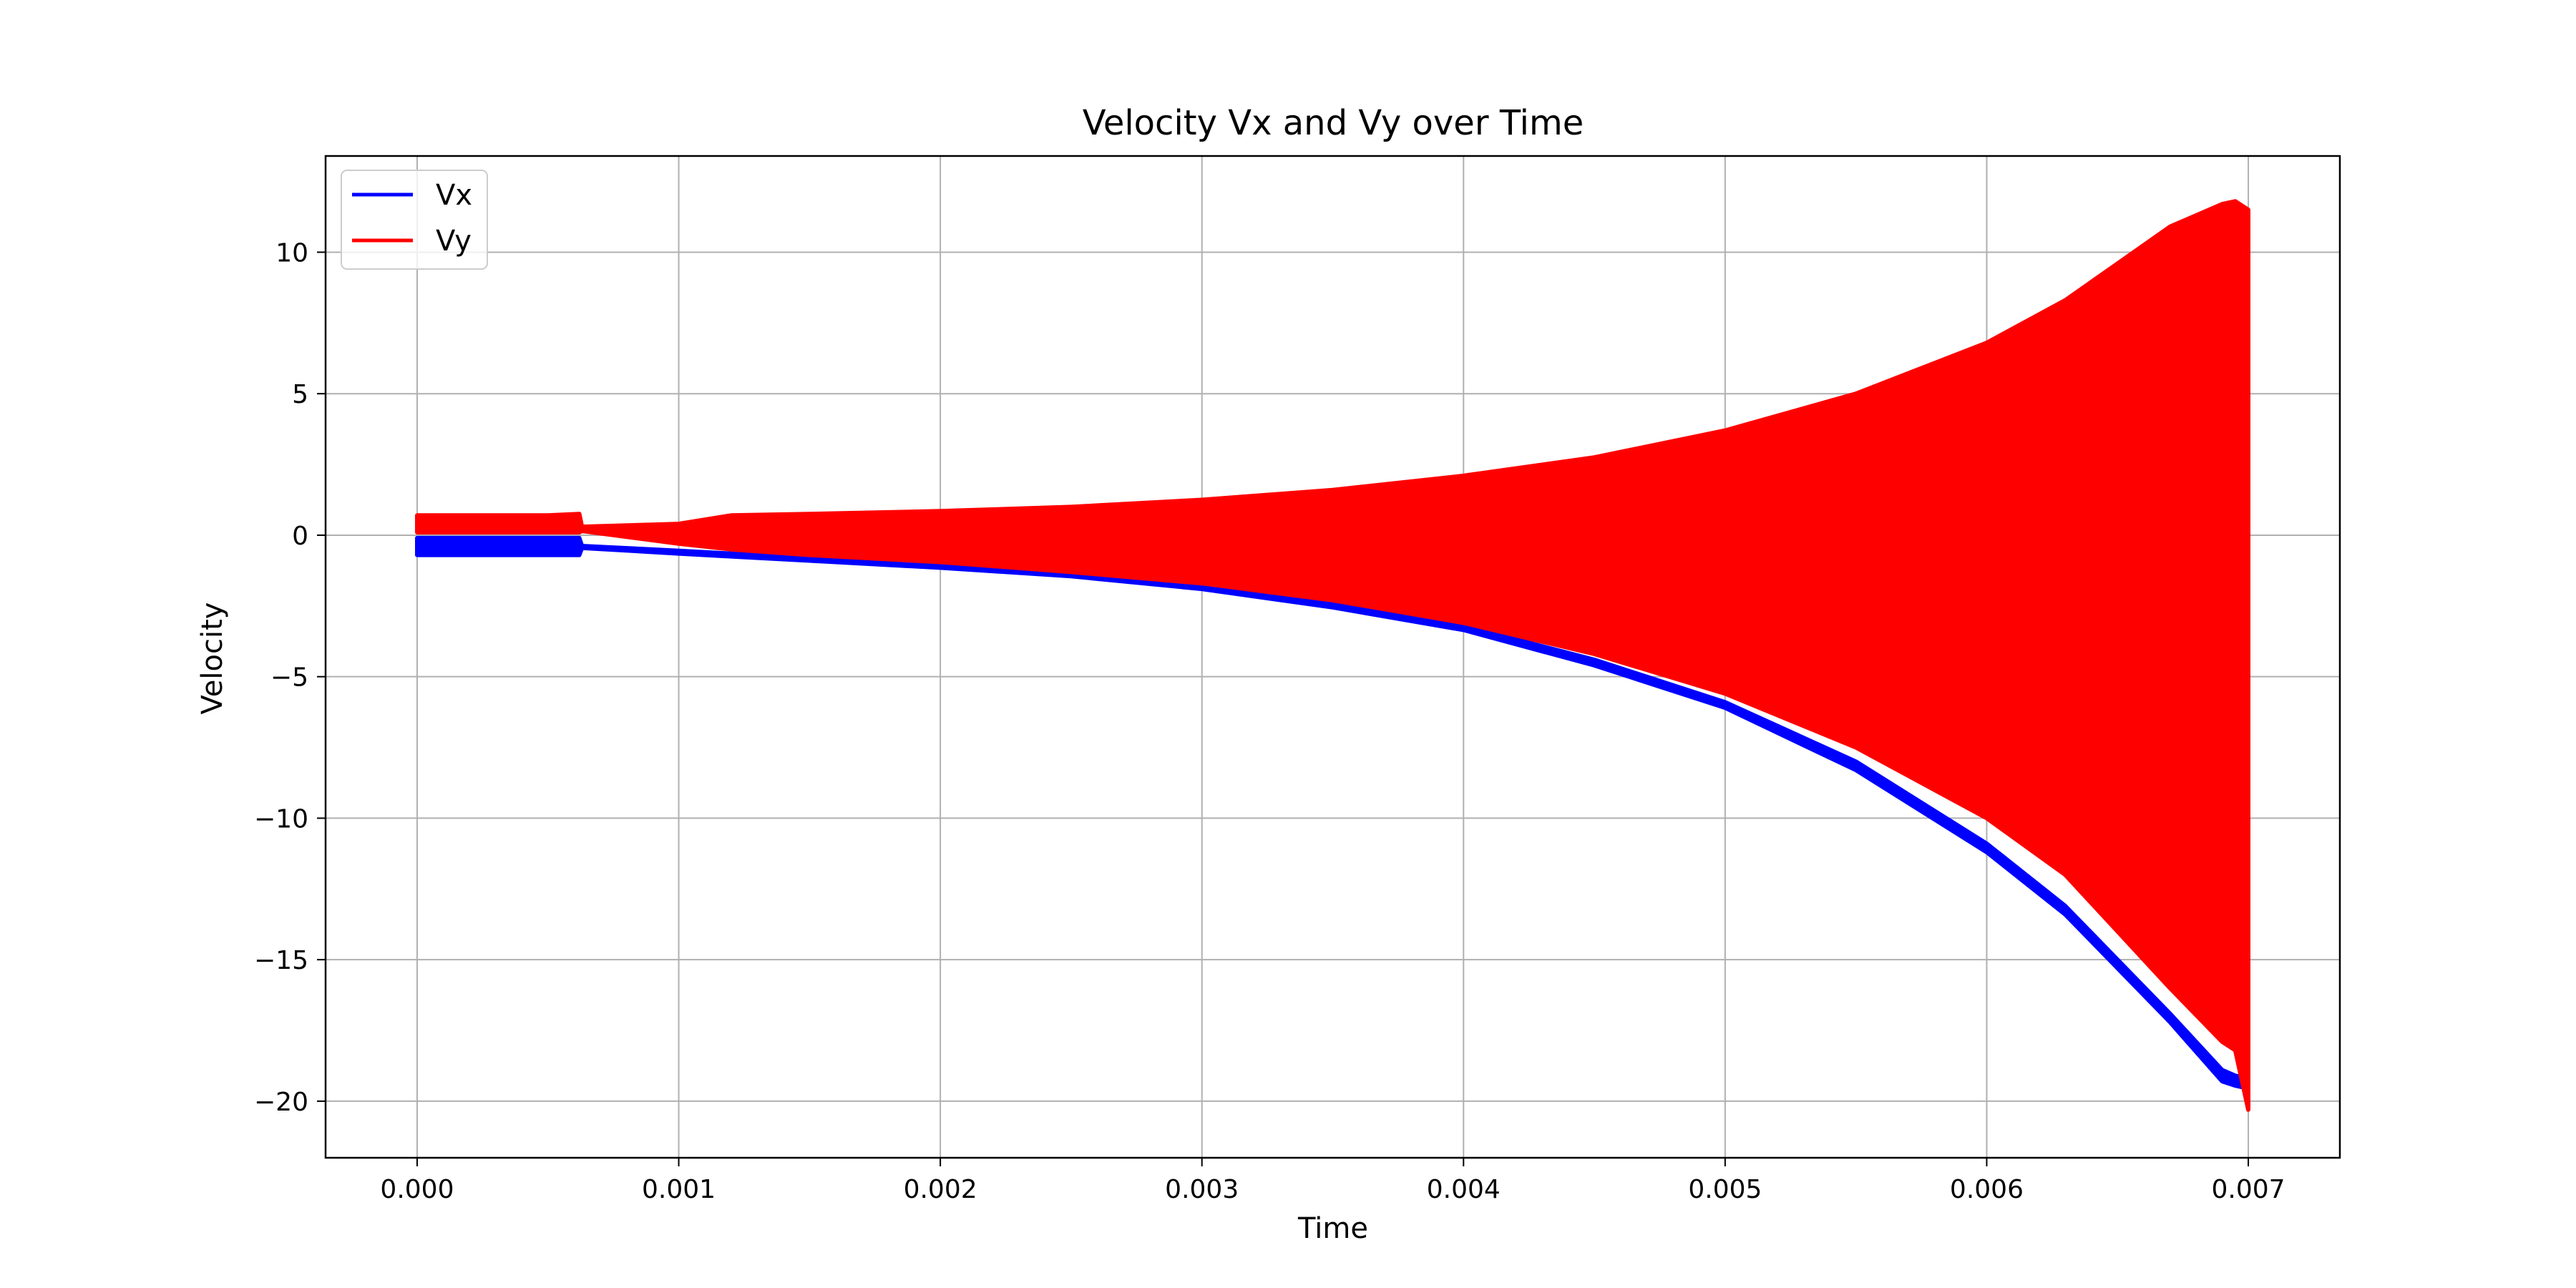  What do you see at coordinates (1987, 1189) in the screenshot?
I see `x-tick-label: 0.006` at bounding box center [1987, 1189].